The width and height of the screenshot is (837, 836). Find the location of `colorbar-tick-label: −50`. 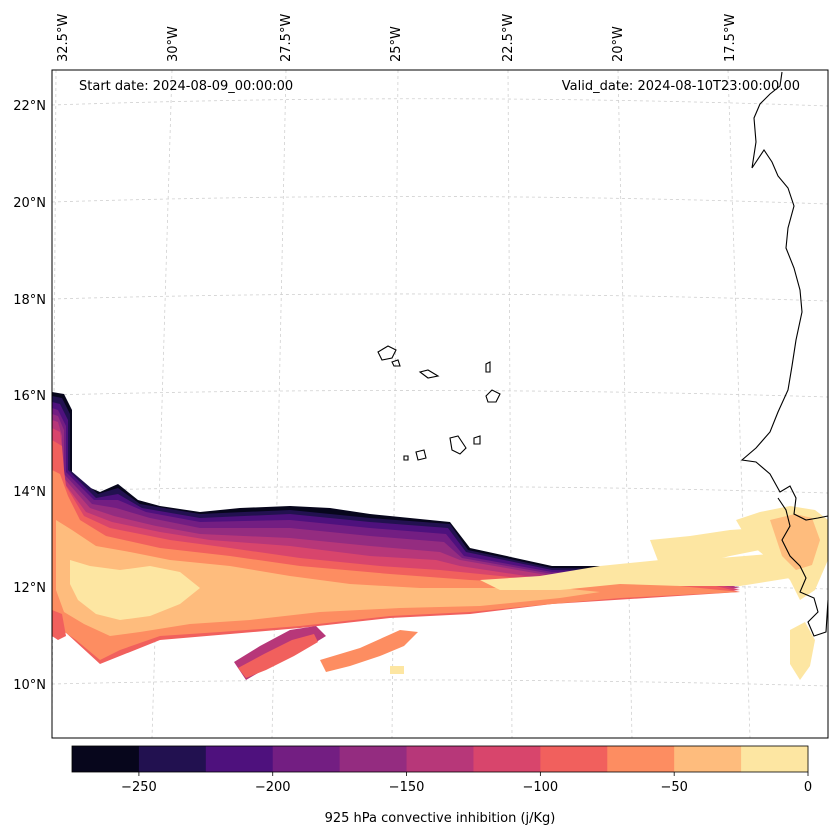

colorbar-tick-label: −50 is located at coordinates (673, 787).